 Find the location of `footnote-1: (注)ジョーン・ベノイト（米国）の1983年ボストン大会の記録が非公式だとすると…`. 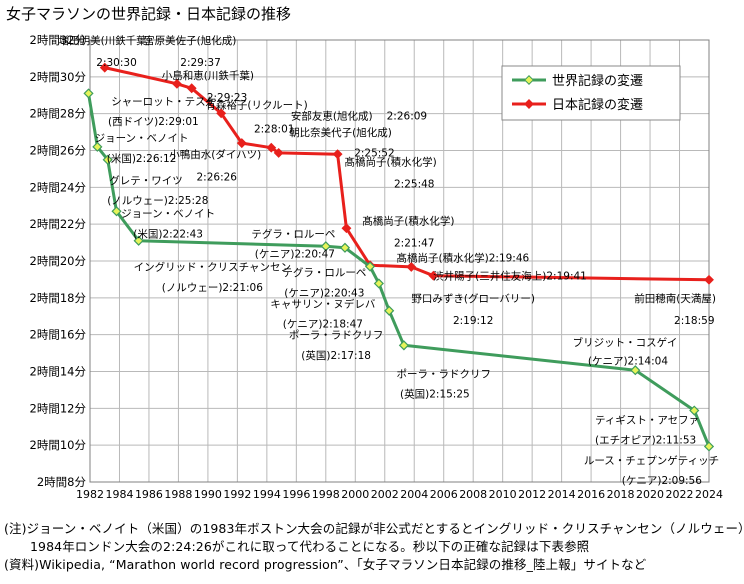

footnote-1: (注)ジョーン・ベノイト（米国）の1983年ボストン大会の記録が非公式だとすると… is located at coordinates (374, 528).